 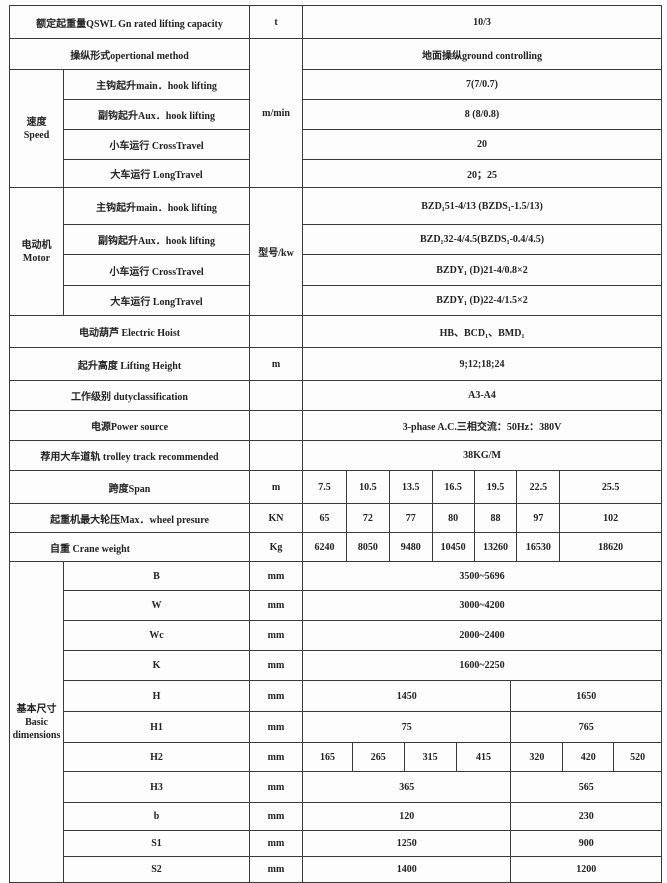 I want to click on value: 20, so click(x=482, y=144).